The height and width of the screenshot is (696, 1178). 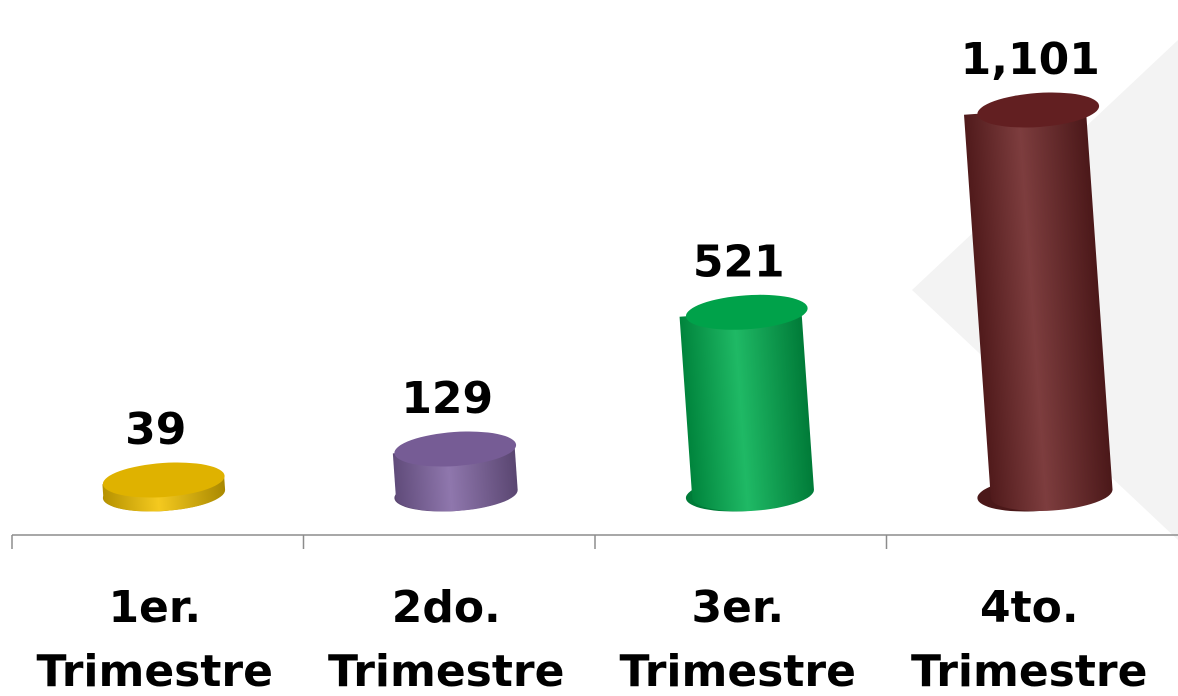 What do you see at coordinates (446, 607) in the screenshot?
I see `category-label: 2do.` at bounding box center [446, 607].